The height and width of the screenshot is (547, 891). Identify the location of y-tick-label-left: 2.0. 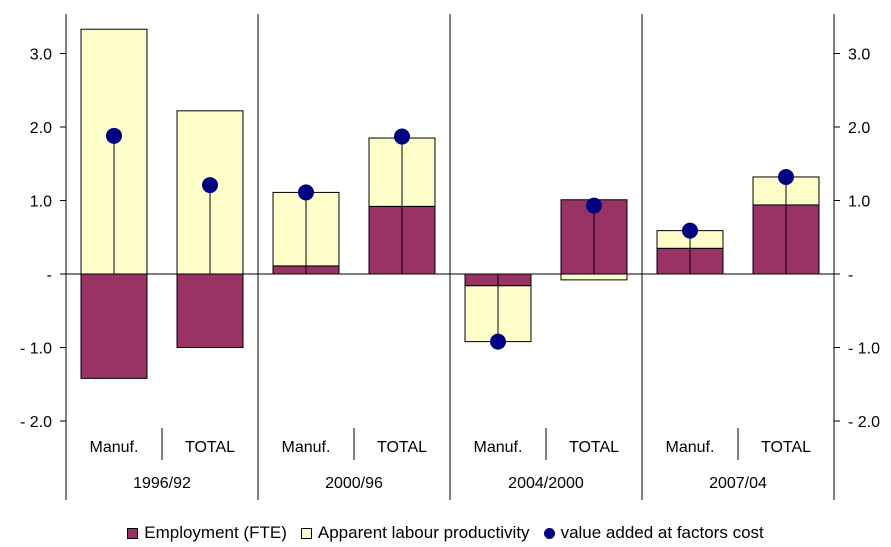
(41, 128).